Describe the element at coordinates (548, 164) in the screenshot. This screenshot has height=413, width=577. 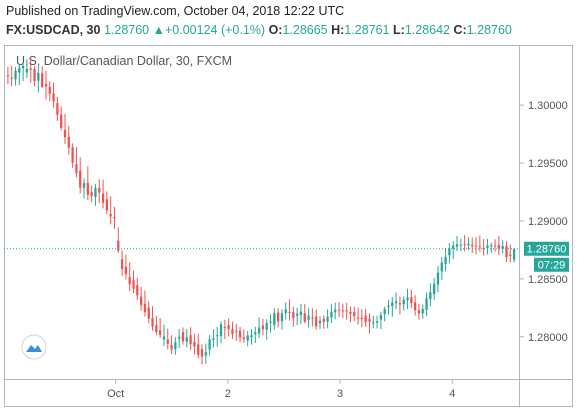
I see `price-tick-label: 1.29500` at that location.